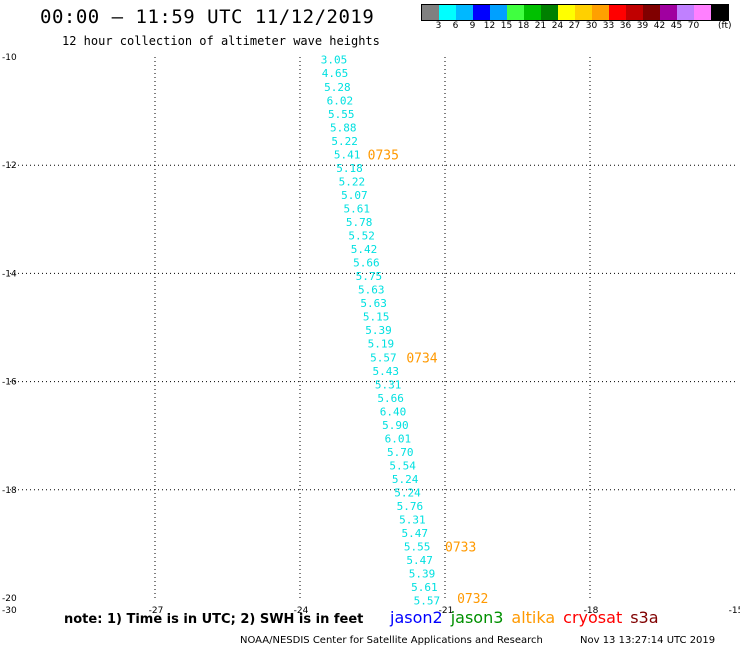 The image size is (740, 650). I want to click on y-tick-label: -16, so click(9, 383).